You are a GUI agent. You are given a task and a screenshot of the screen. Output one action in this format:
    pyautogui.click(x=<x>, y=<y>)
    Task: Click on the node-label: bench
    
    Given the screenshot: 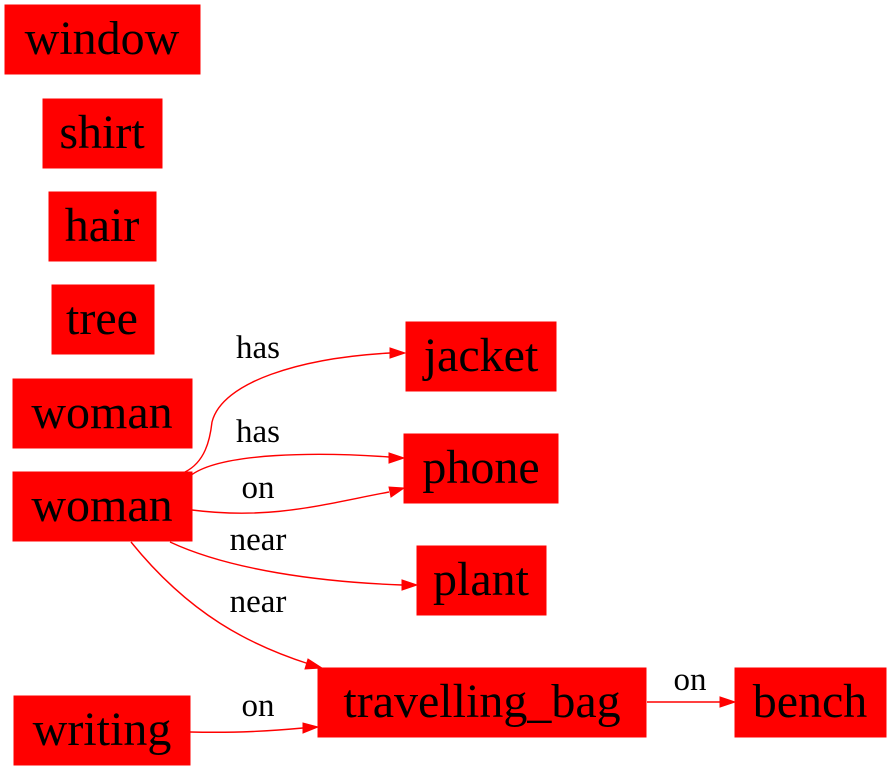 What is the action you would take?
    pyautogui.click(x=810, y=701)
    